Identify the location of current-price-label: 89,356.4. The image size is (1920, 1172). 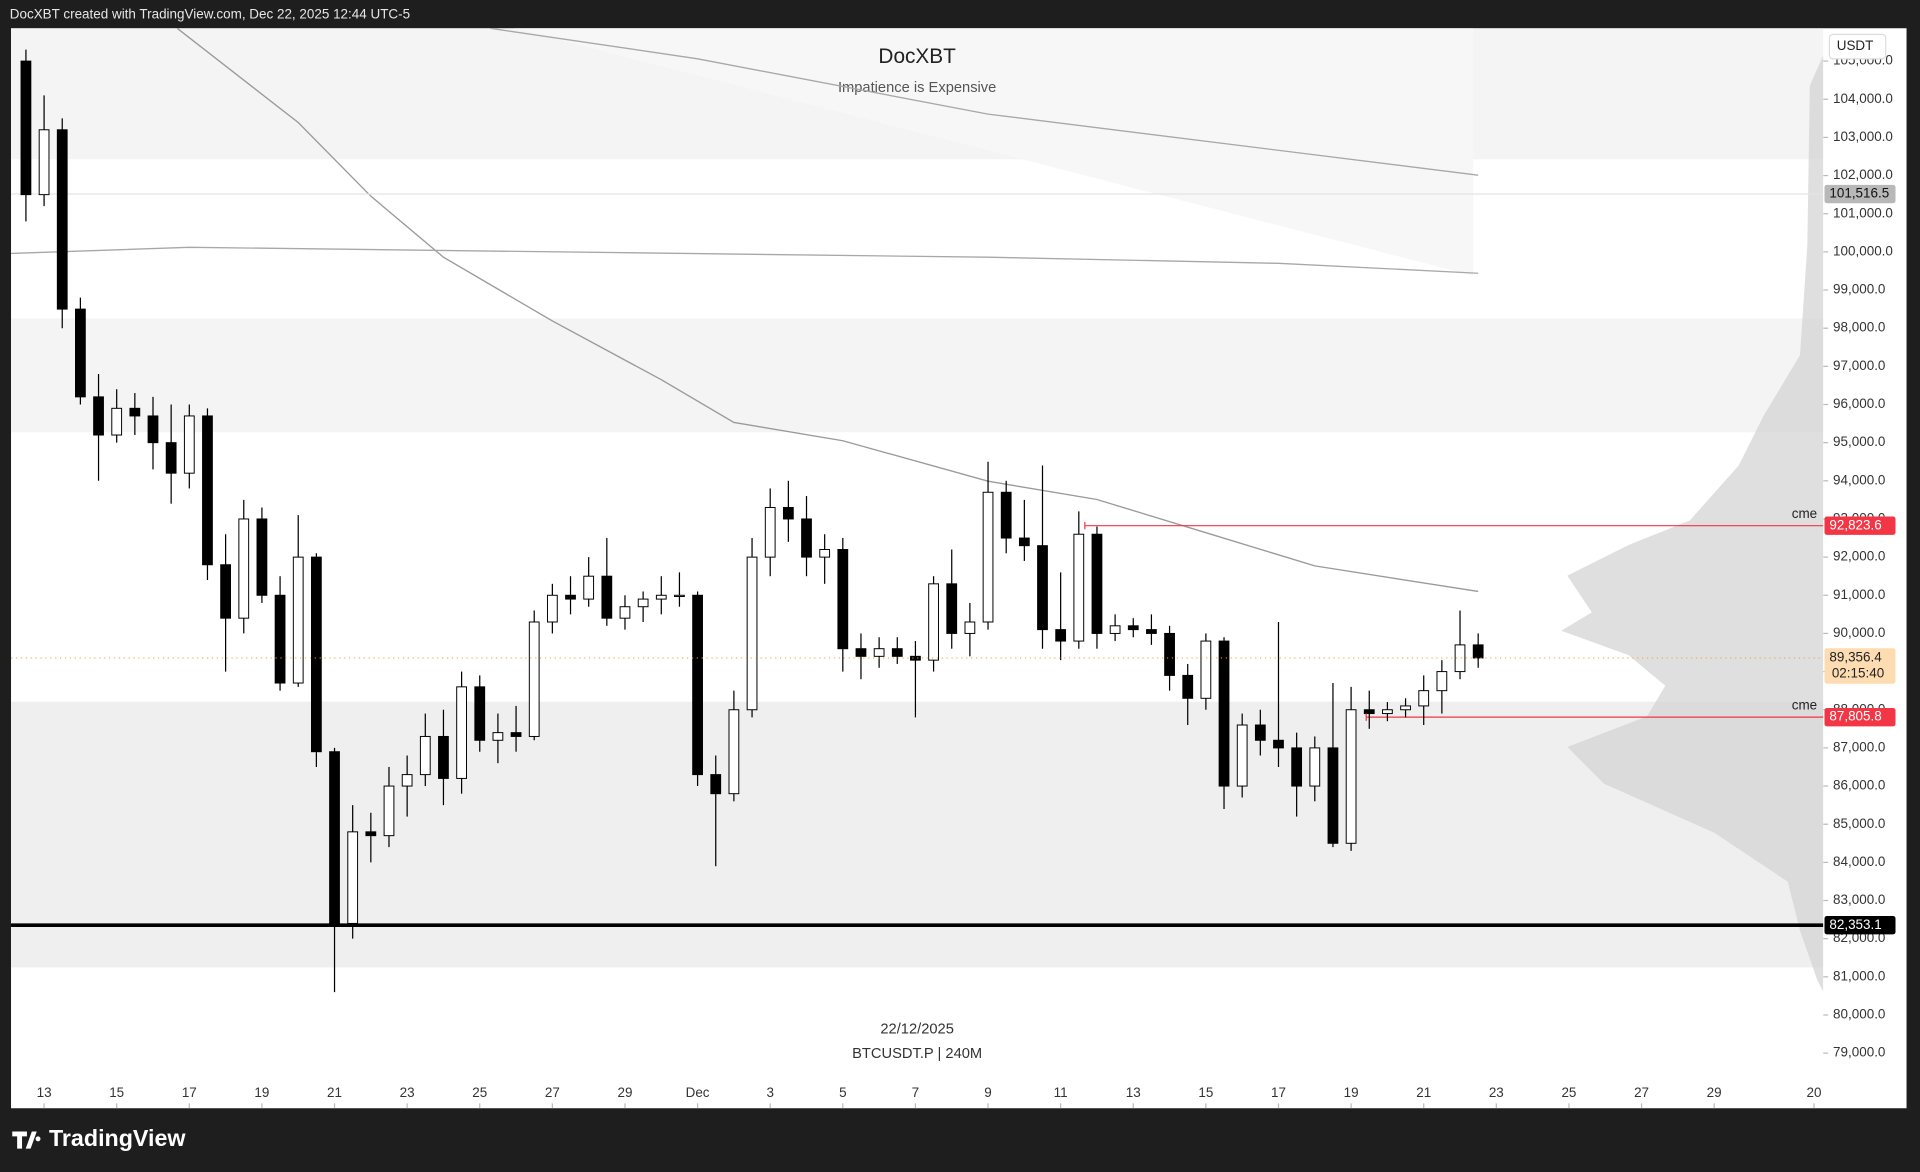
(1855, 657).